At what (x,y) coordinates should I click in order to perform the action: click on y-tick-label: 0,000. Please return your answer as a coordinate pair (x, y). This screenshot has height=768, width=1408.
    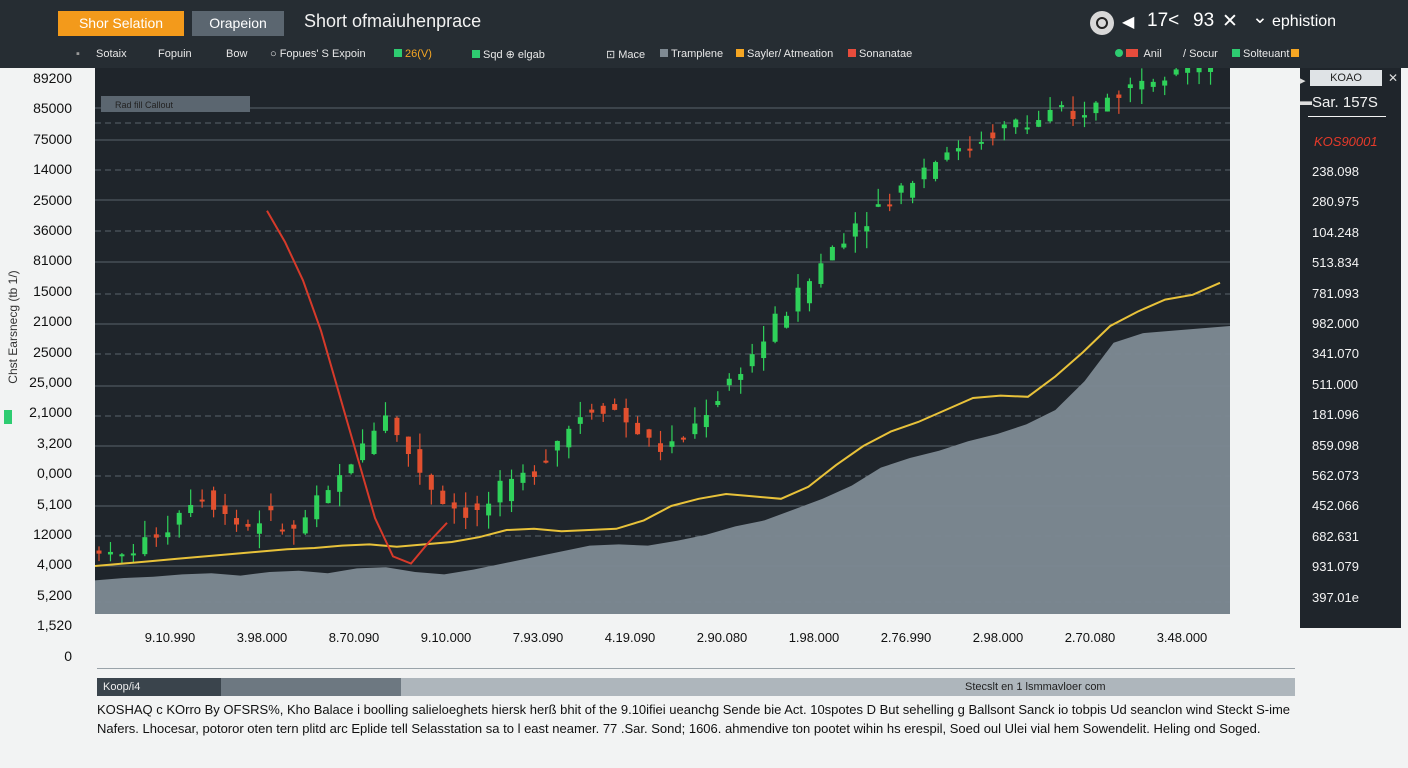
    Looking at the image, I should click on (54, 473).